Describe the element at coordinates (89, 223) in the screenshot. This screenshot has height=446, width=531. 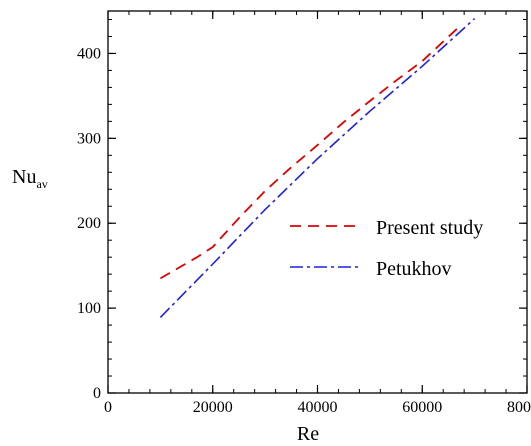
I see `y-tick-label: 200` at that location.